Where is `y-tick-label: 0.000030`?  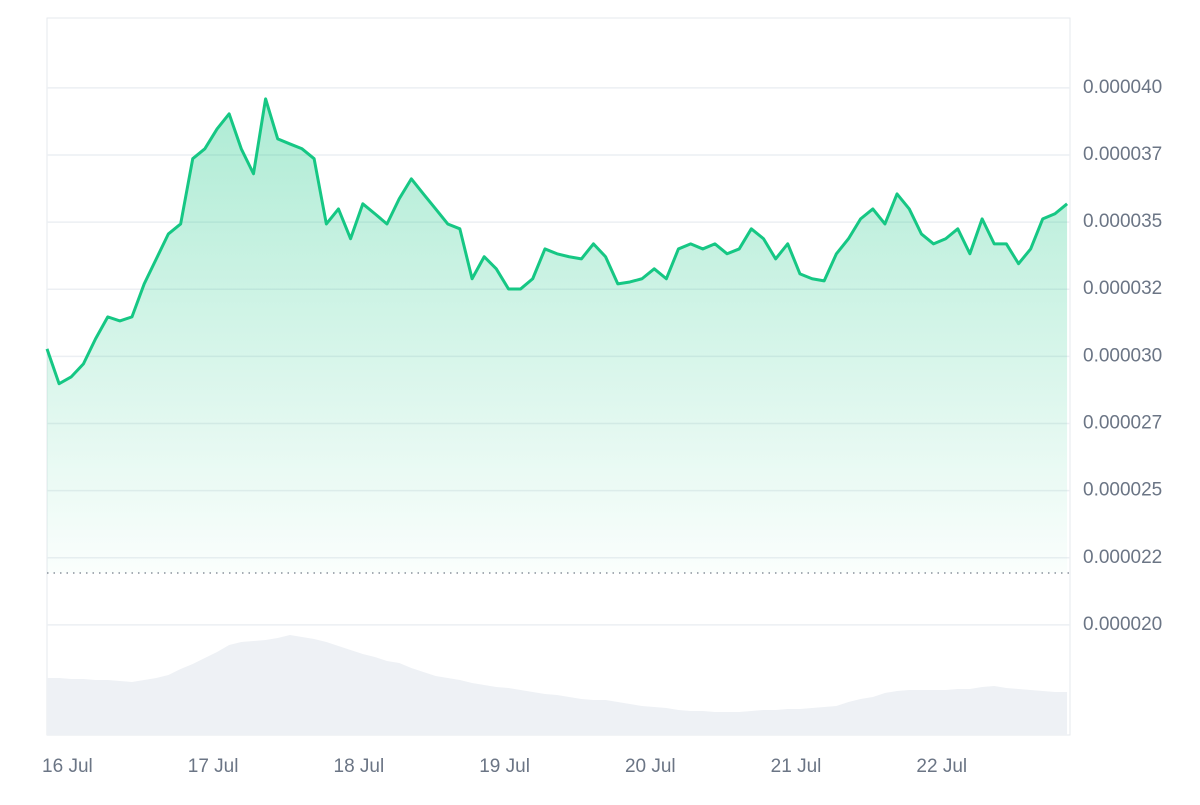 y-tick-label: 0.000030 is located at coordinates (1122, 355).